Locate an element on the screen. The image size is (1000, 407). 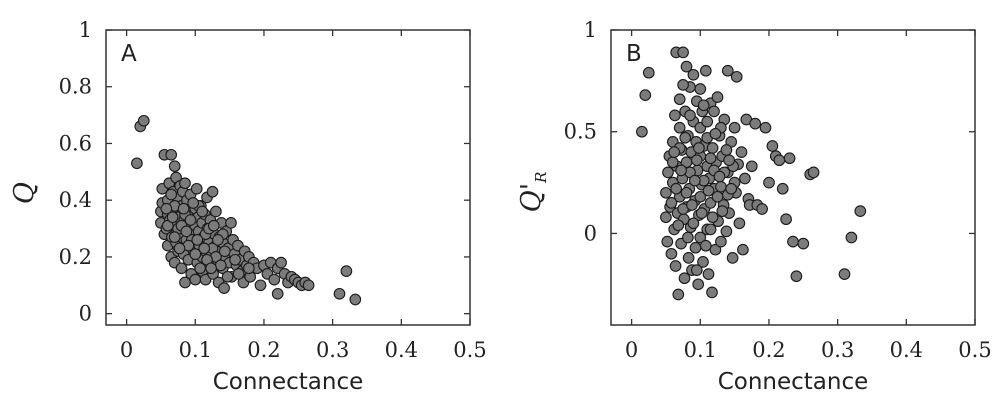
x-tick-label: 0.4 is located at coordinates (906, 350).